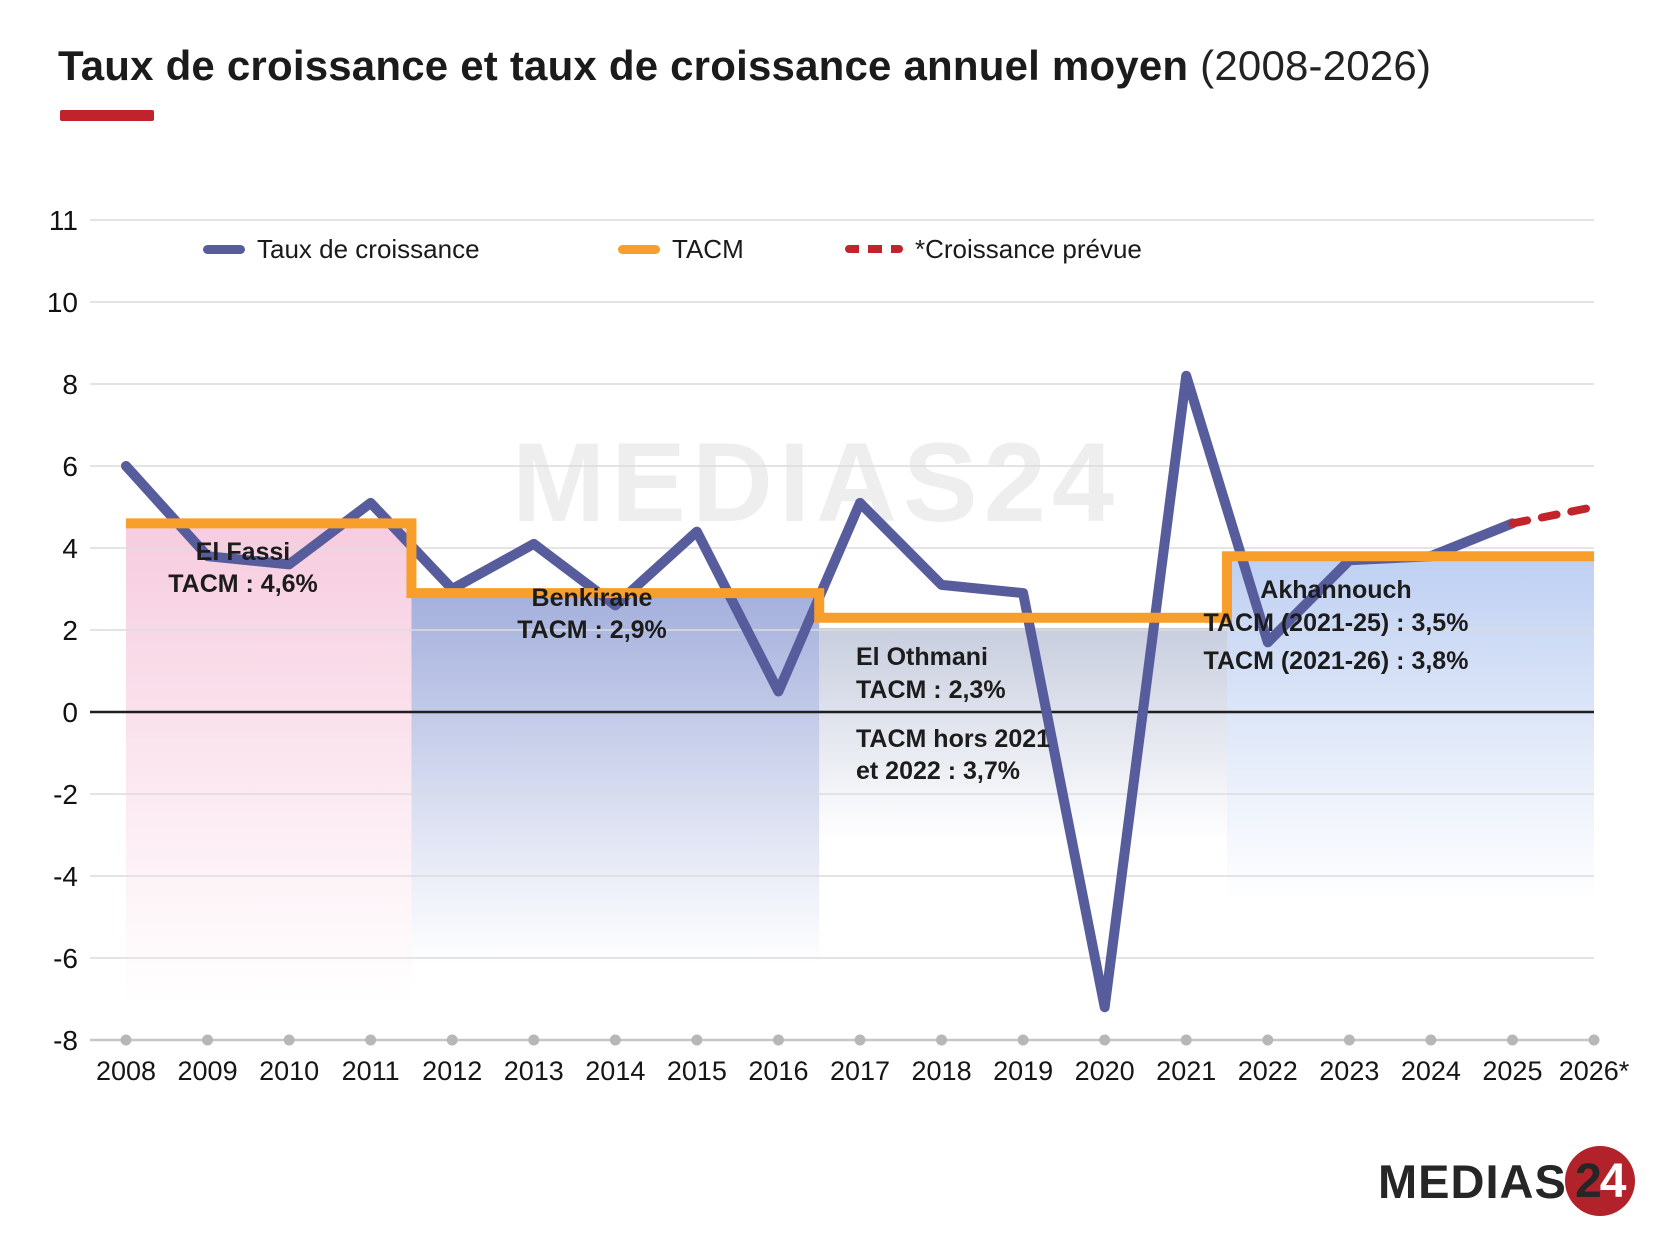 This screenshot has height=1254, width=1667. What do you see at coordinates (289, 1071) in the screenshot?
I see `x-axis-label: 2010` at bounding box center [289, 1071].